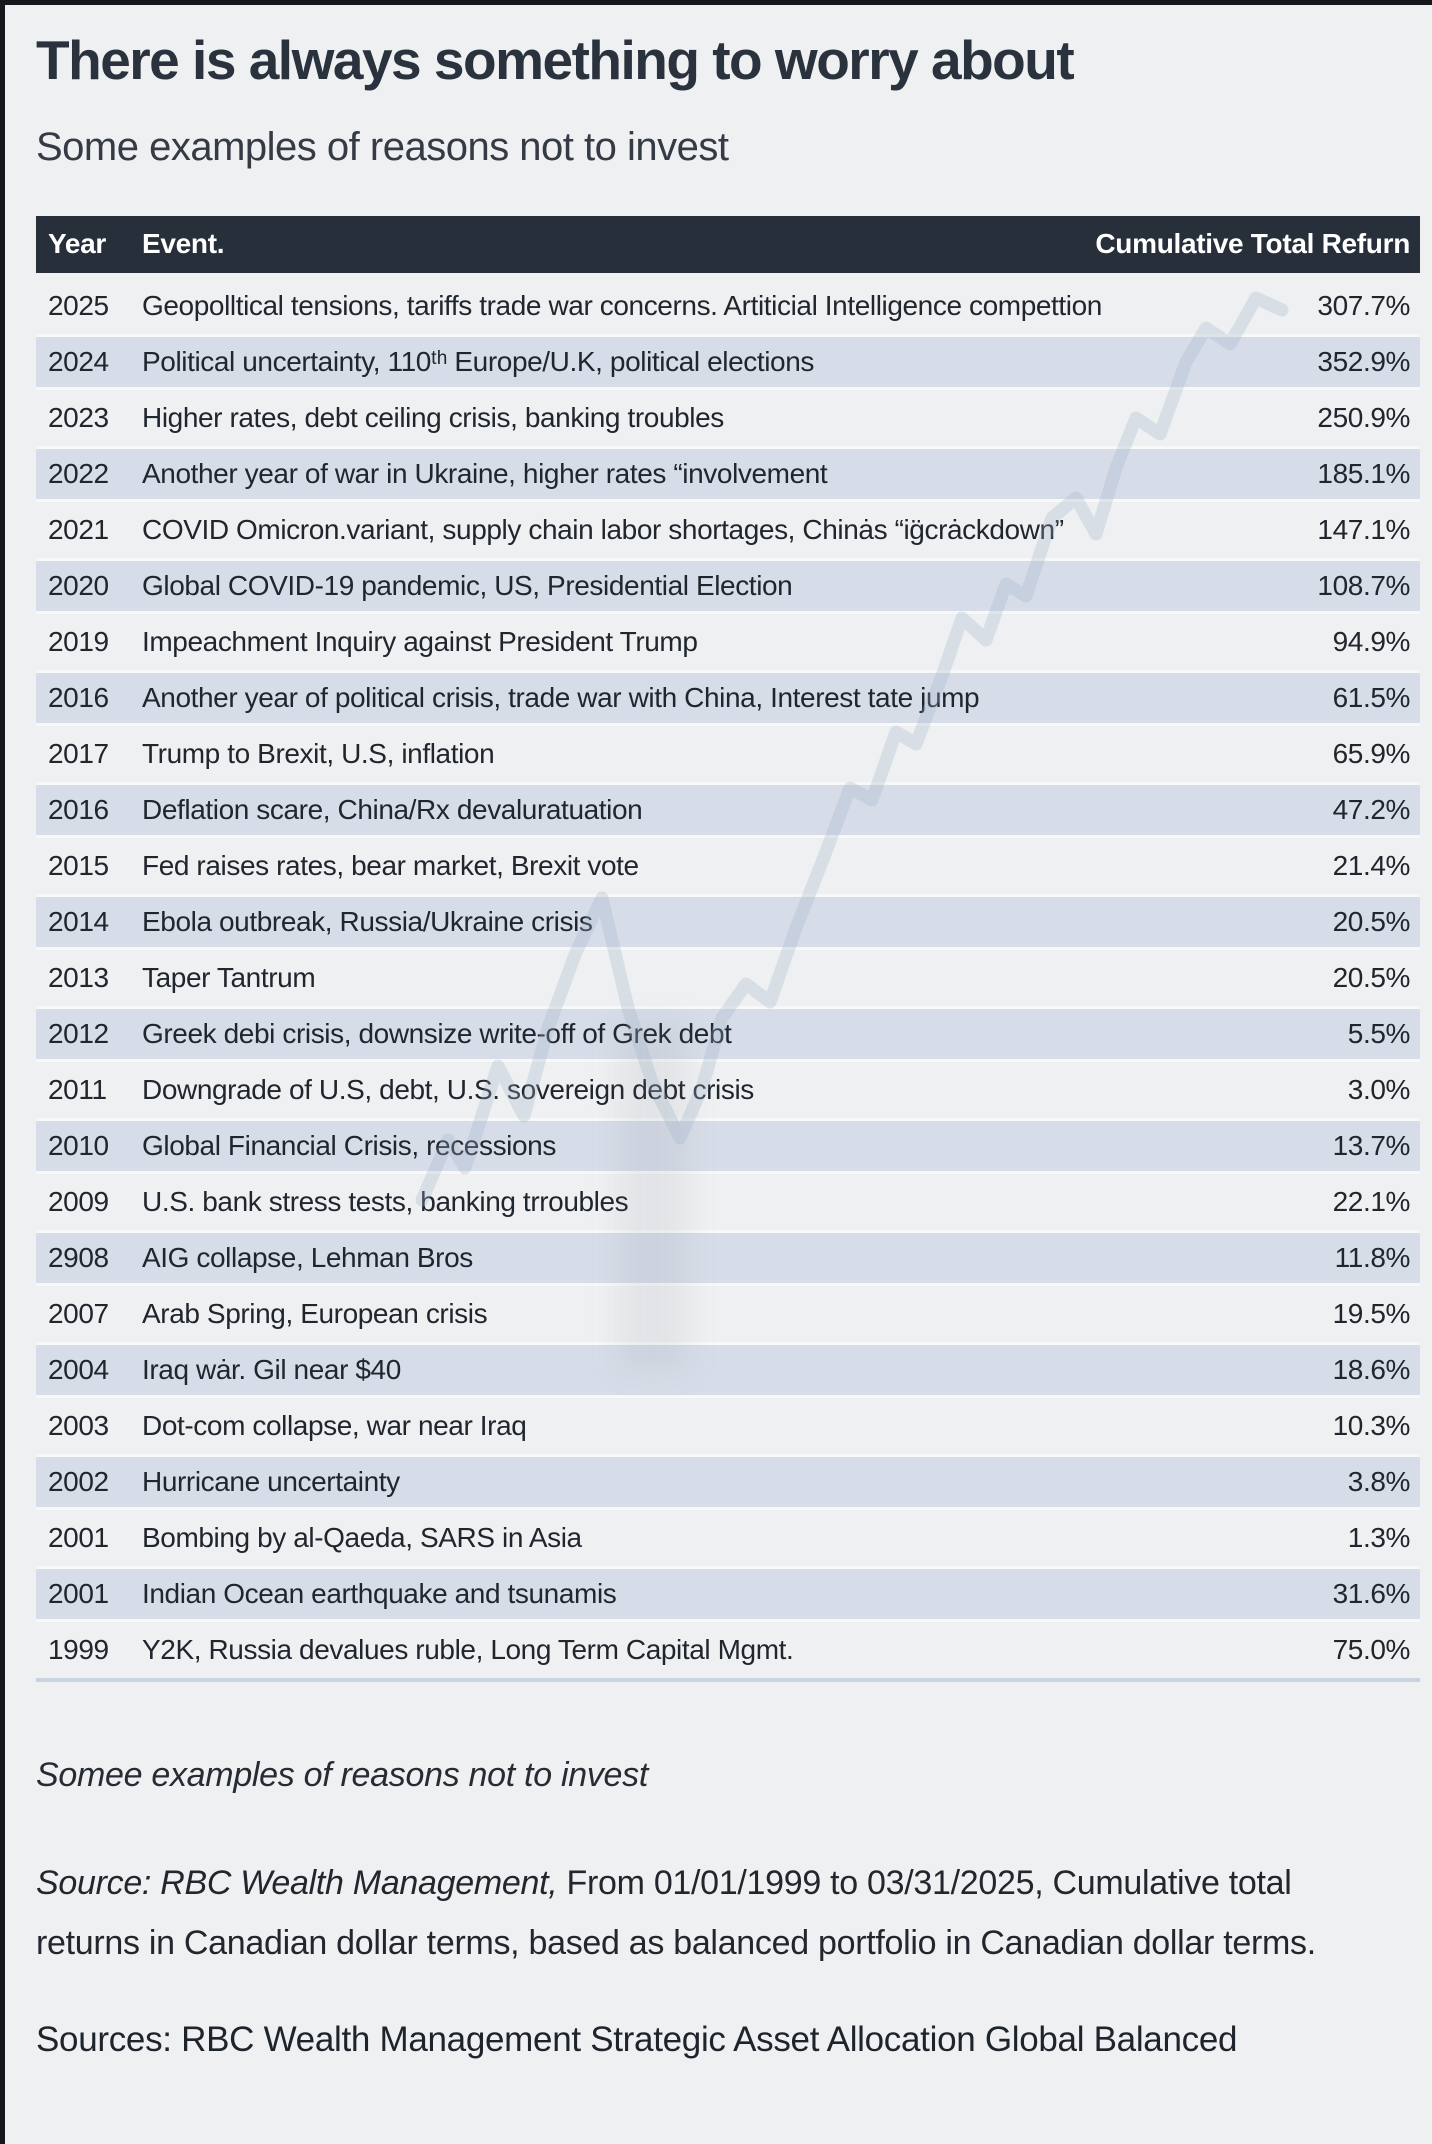 This screenshot has height=2144, width=1432. Describe the element at coordinates (342, 1774) in the screenshot. I see `footnote-italic: Somee examples of reasons not to invest` at that location.